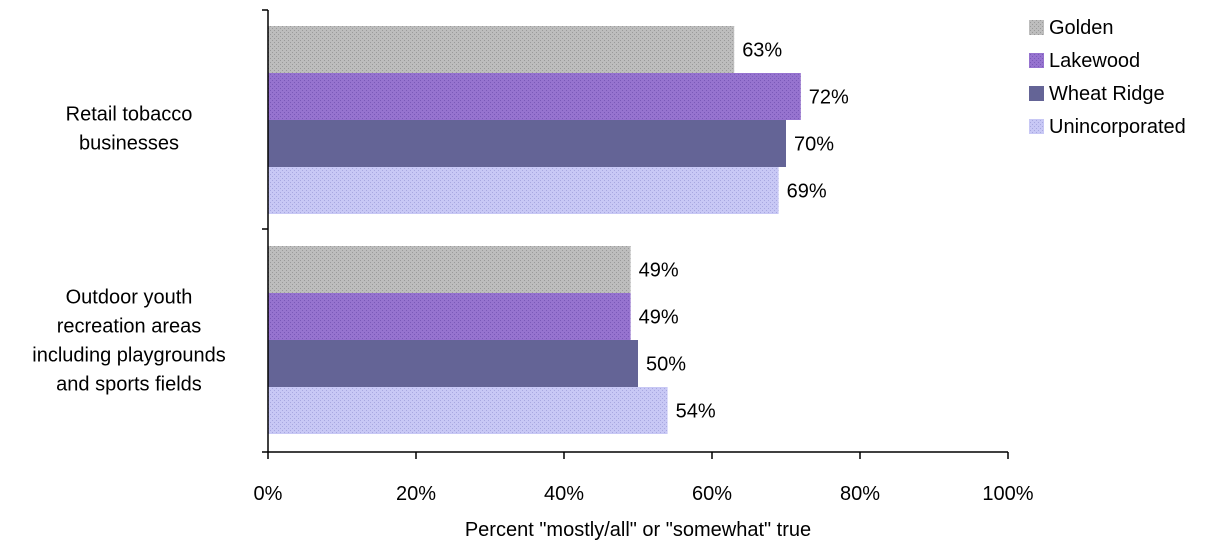 The width and height of the screenshot is (1225, 548). Describe the element at coordinates (829, 98) in the screenshot. I see `data-label-lakewood-1: 72%` at that location.